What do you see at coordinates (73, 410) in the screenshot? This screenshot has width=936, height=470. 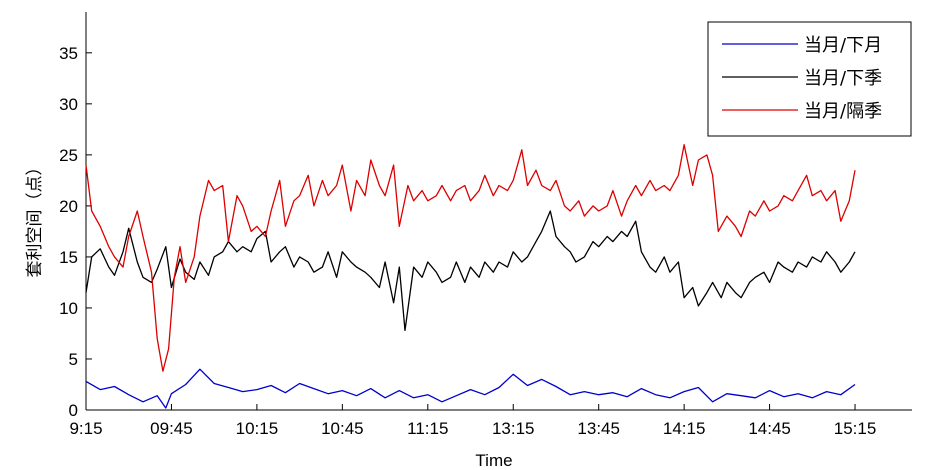 I see `y-tick-label: 0` at bounding box center [73, 410].